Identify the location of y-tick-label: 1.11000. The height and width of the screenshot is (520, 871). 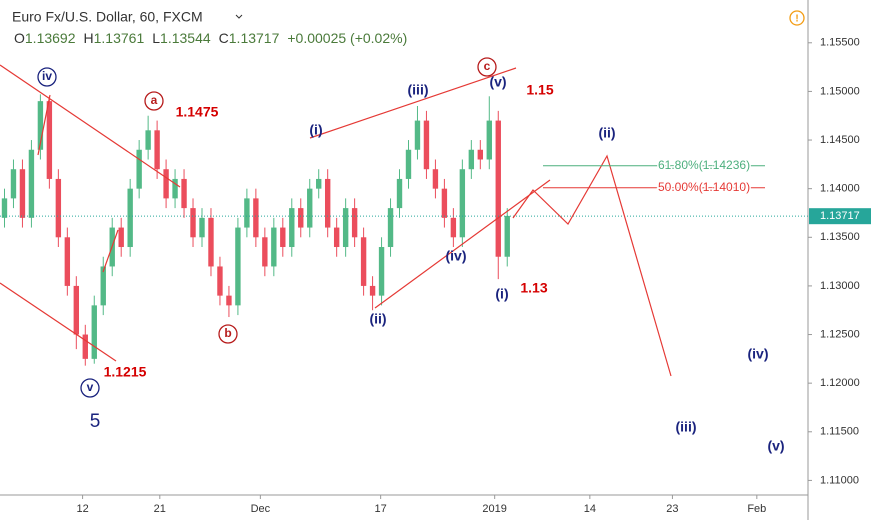
(839, 480).